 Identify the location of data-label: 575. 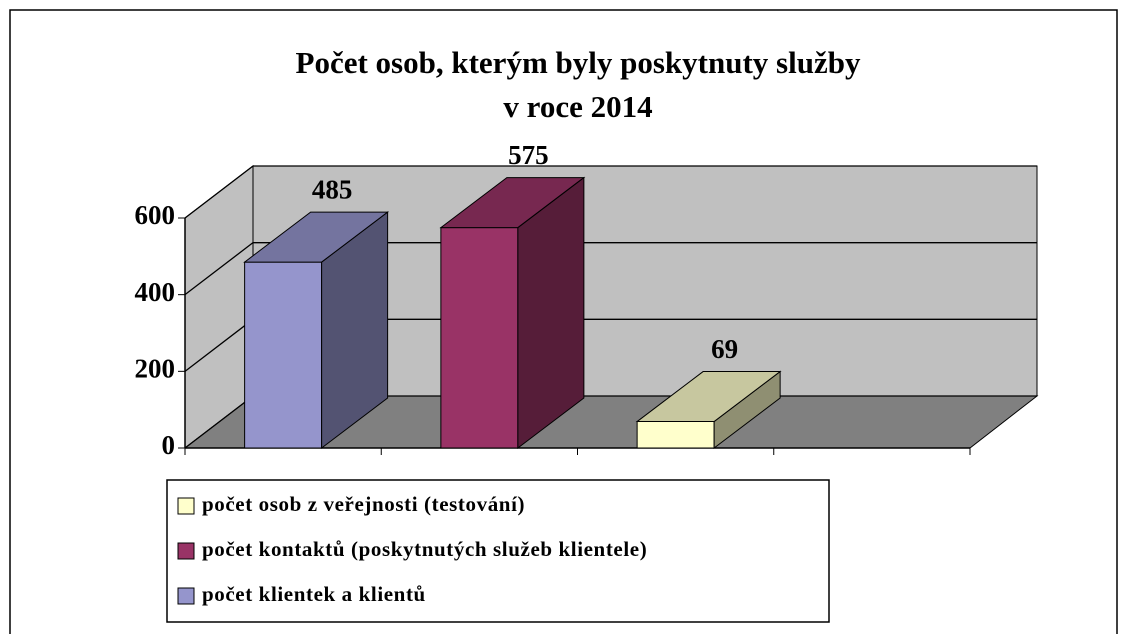
(528, 155).